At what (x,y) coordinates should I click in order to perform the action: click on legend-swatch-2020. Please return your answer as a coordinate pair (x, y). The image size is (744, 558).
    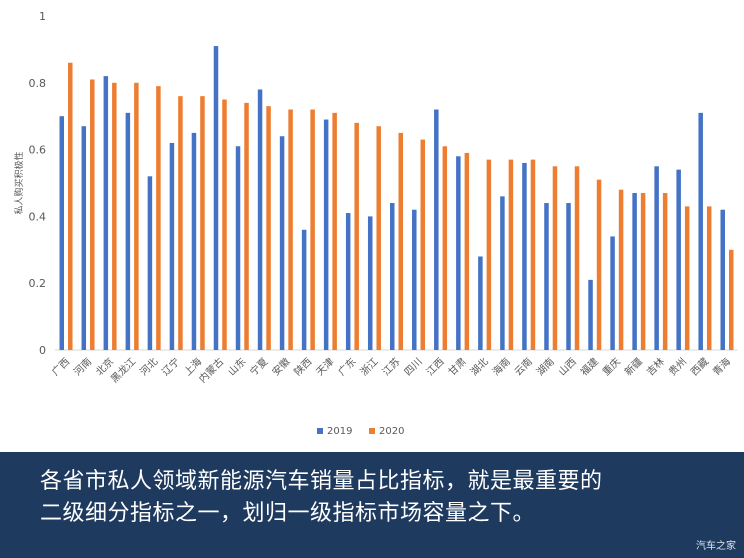
    Looking at the image, I should click on (372, 431).